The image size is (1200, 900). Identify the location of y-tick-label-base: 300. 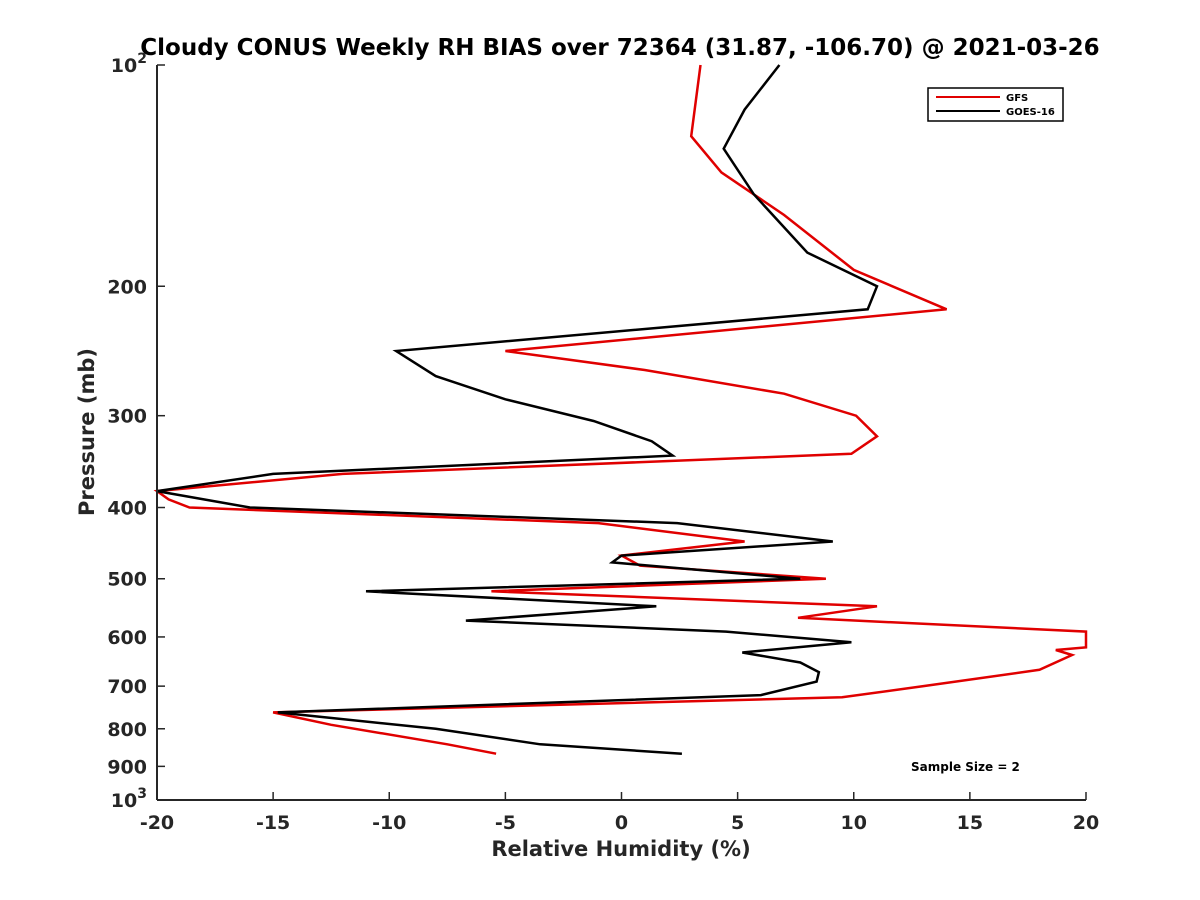
(127, 417).